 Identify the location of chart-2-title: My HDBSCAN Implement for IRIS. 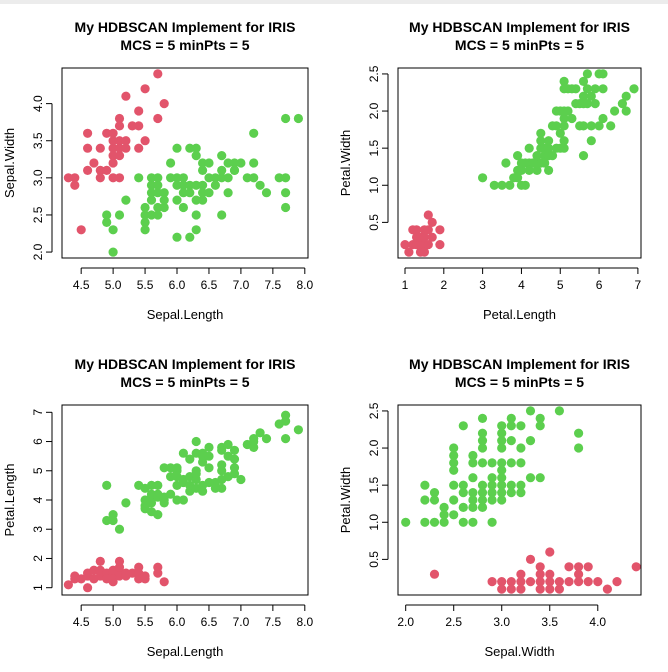
(519, 27).